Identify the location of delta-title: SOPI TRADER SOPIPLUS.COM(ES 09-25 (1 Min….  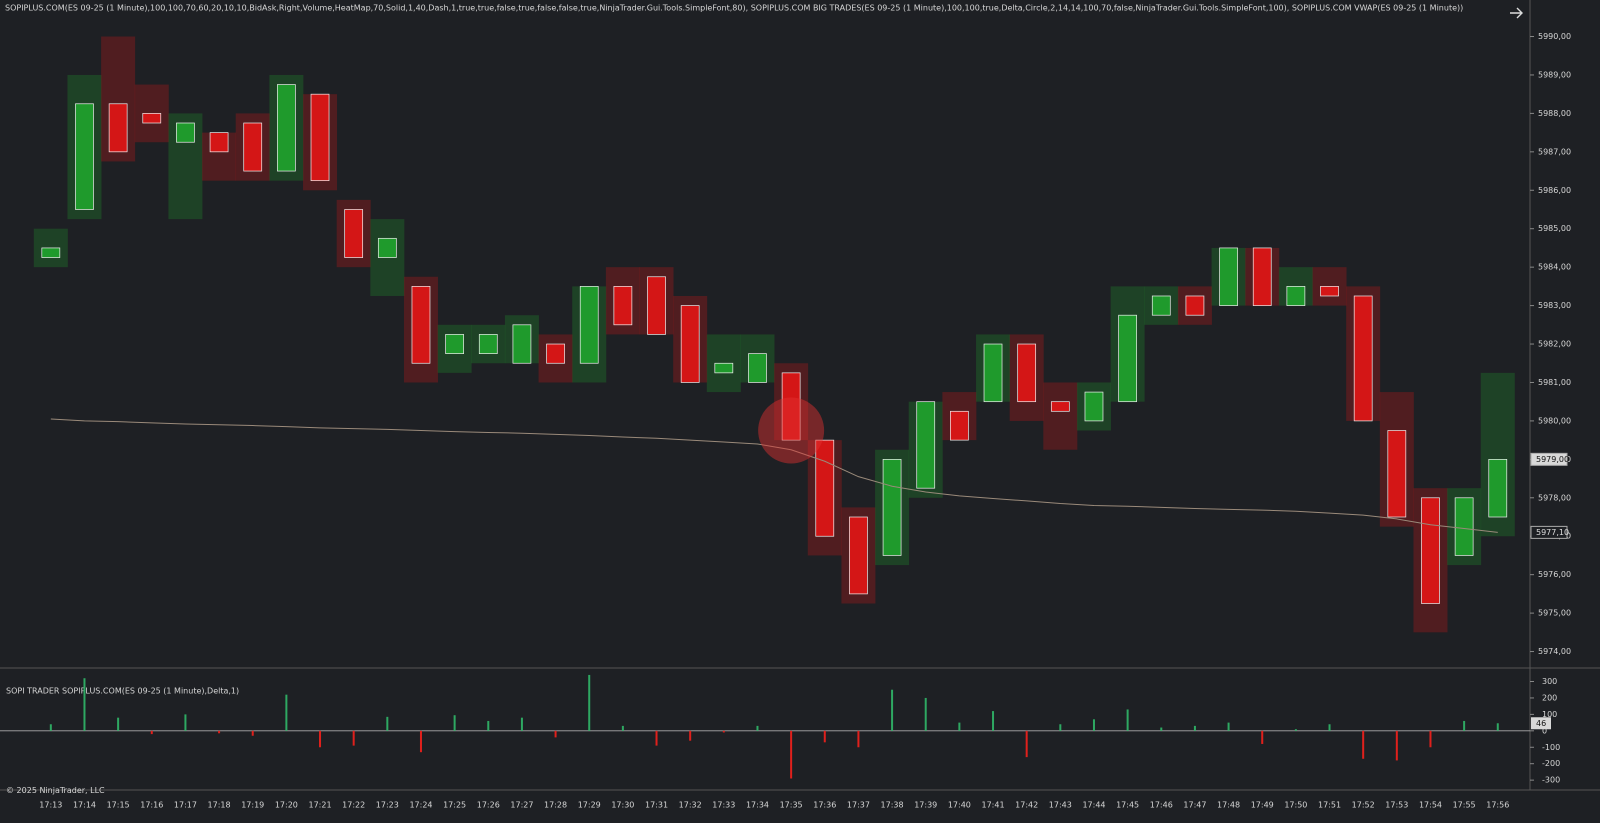
(122, 691).